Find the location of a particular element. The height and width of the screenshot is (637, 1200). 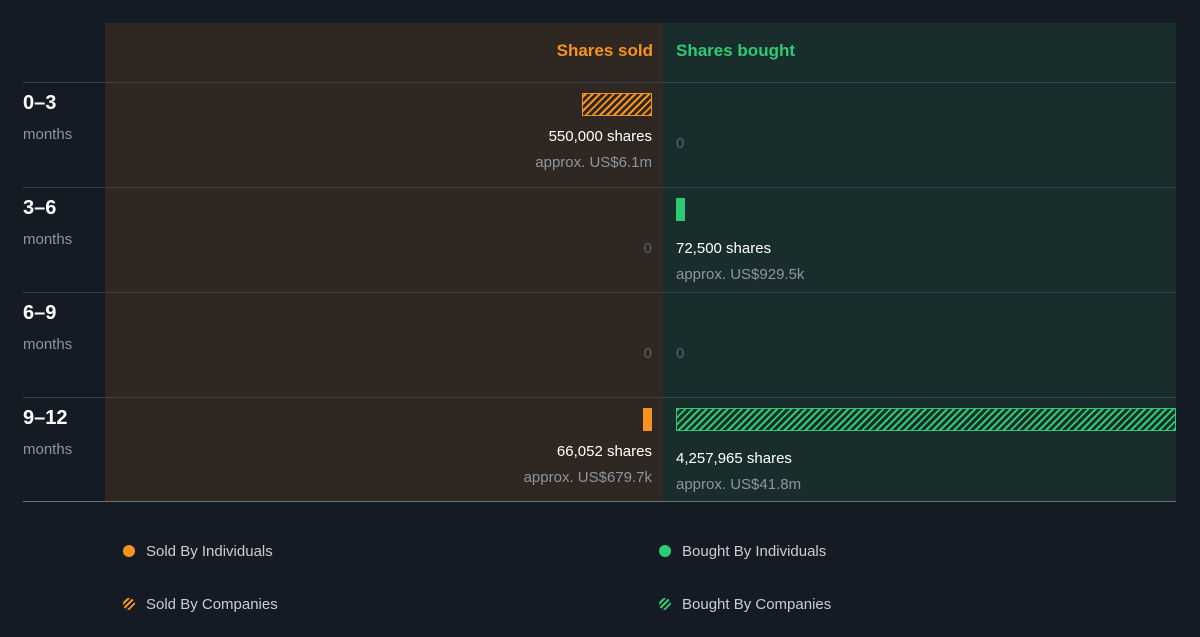

bought-approx-value: approx. US$929.5k is located at coordinates (740, 274).